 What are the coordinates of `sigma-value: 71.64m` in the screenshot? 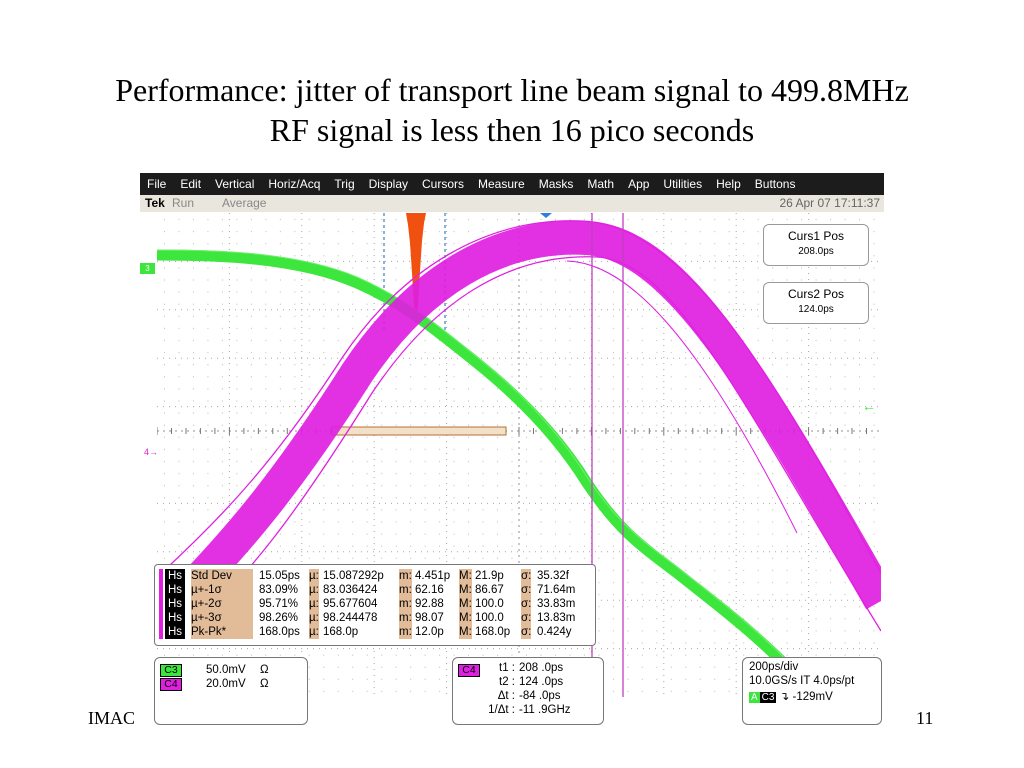 It's located at (556, 590).